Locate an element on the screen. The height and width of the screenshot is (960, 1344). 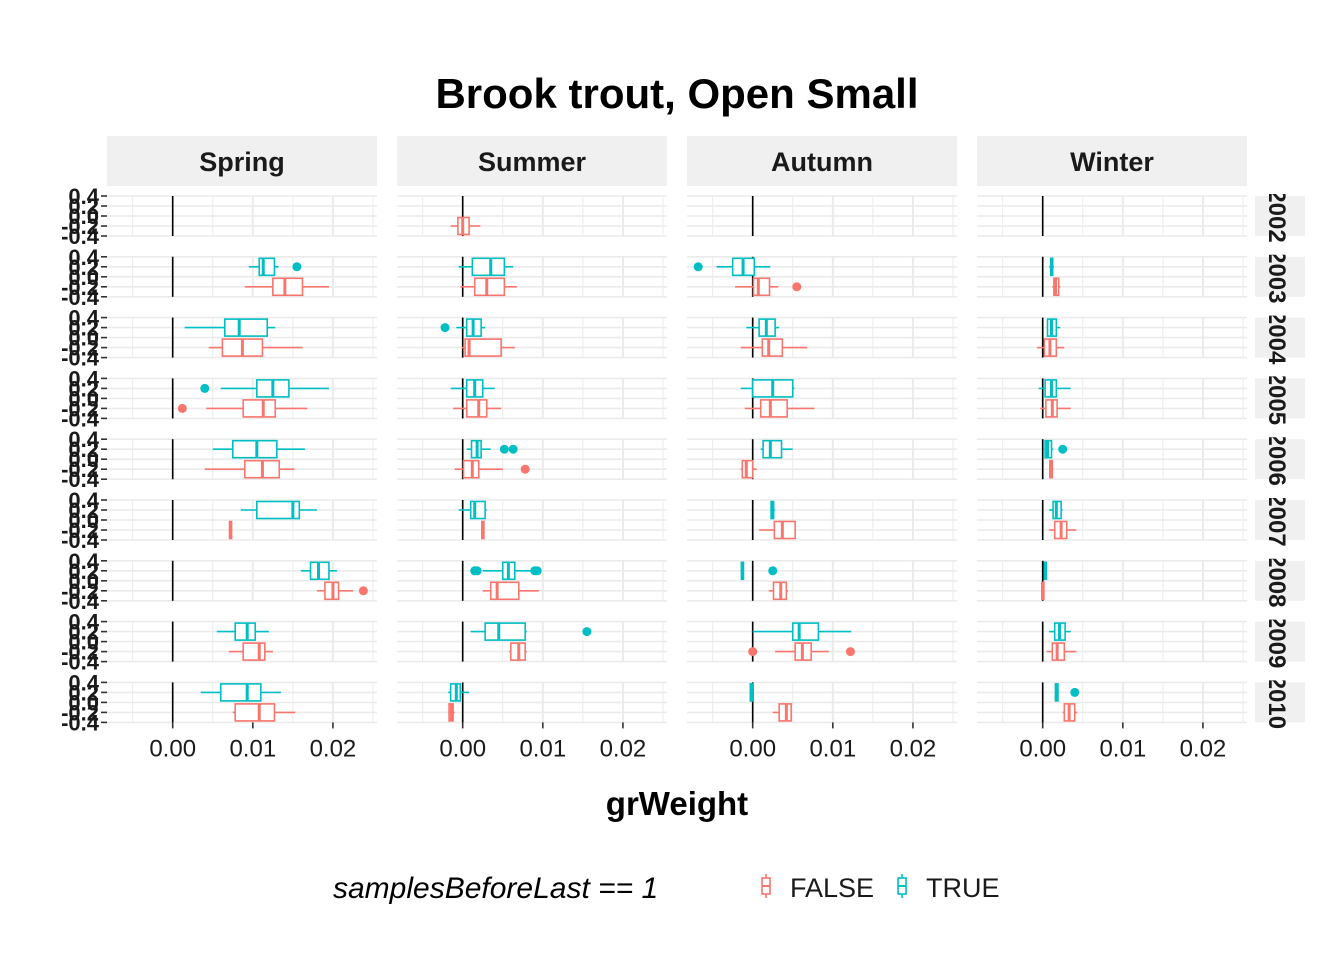
boxplot-false-spring-2007 is located at coordinates (230, 530).